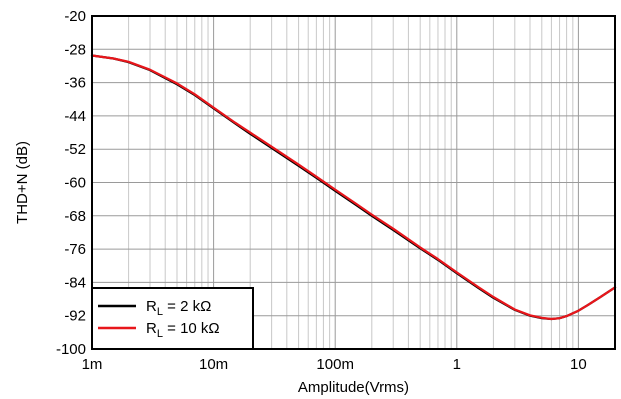 The width and height of the screenshot is (621, 399). What do you see at coordinates (75, 216) in the screenshot?
I see `y-tick-label: -68` at bounding box center [75, 216].